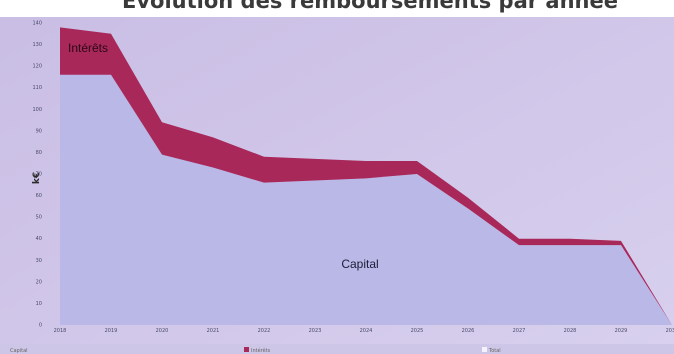 The width and height of the screenshot is (674, 354). I want to click on y-axis-label: k€, so click(37, 178).